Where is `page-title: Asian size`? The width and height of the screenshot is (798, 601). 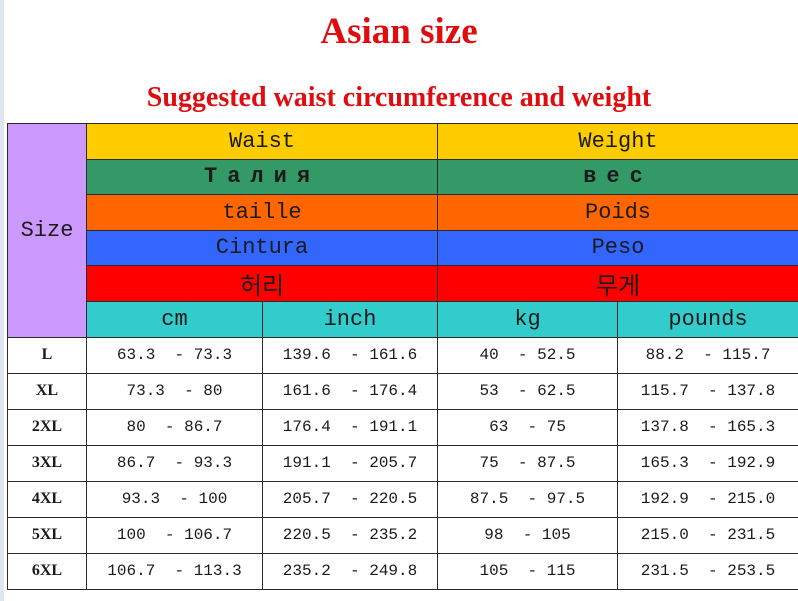 page-title: Asian size is located at coordinates (399, 31).